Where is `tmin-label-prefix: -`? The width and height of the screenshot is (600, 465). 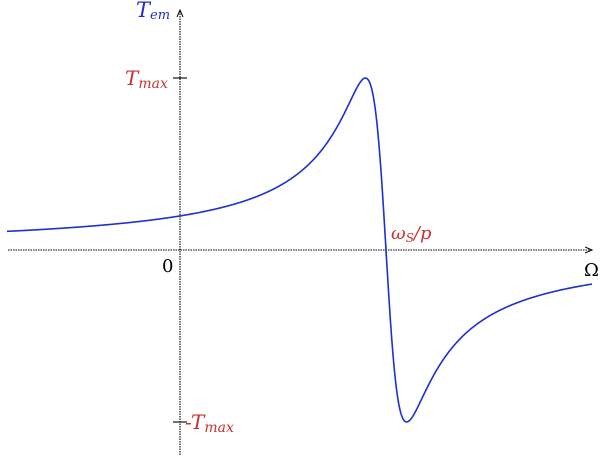
tmin-label-prefix: - is located at coordinates (188, 422).